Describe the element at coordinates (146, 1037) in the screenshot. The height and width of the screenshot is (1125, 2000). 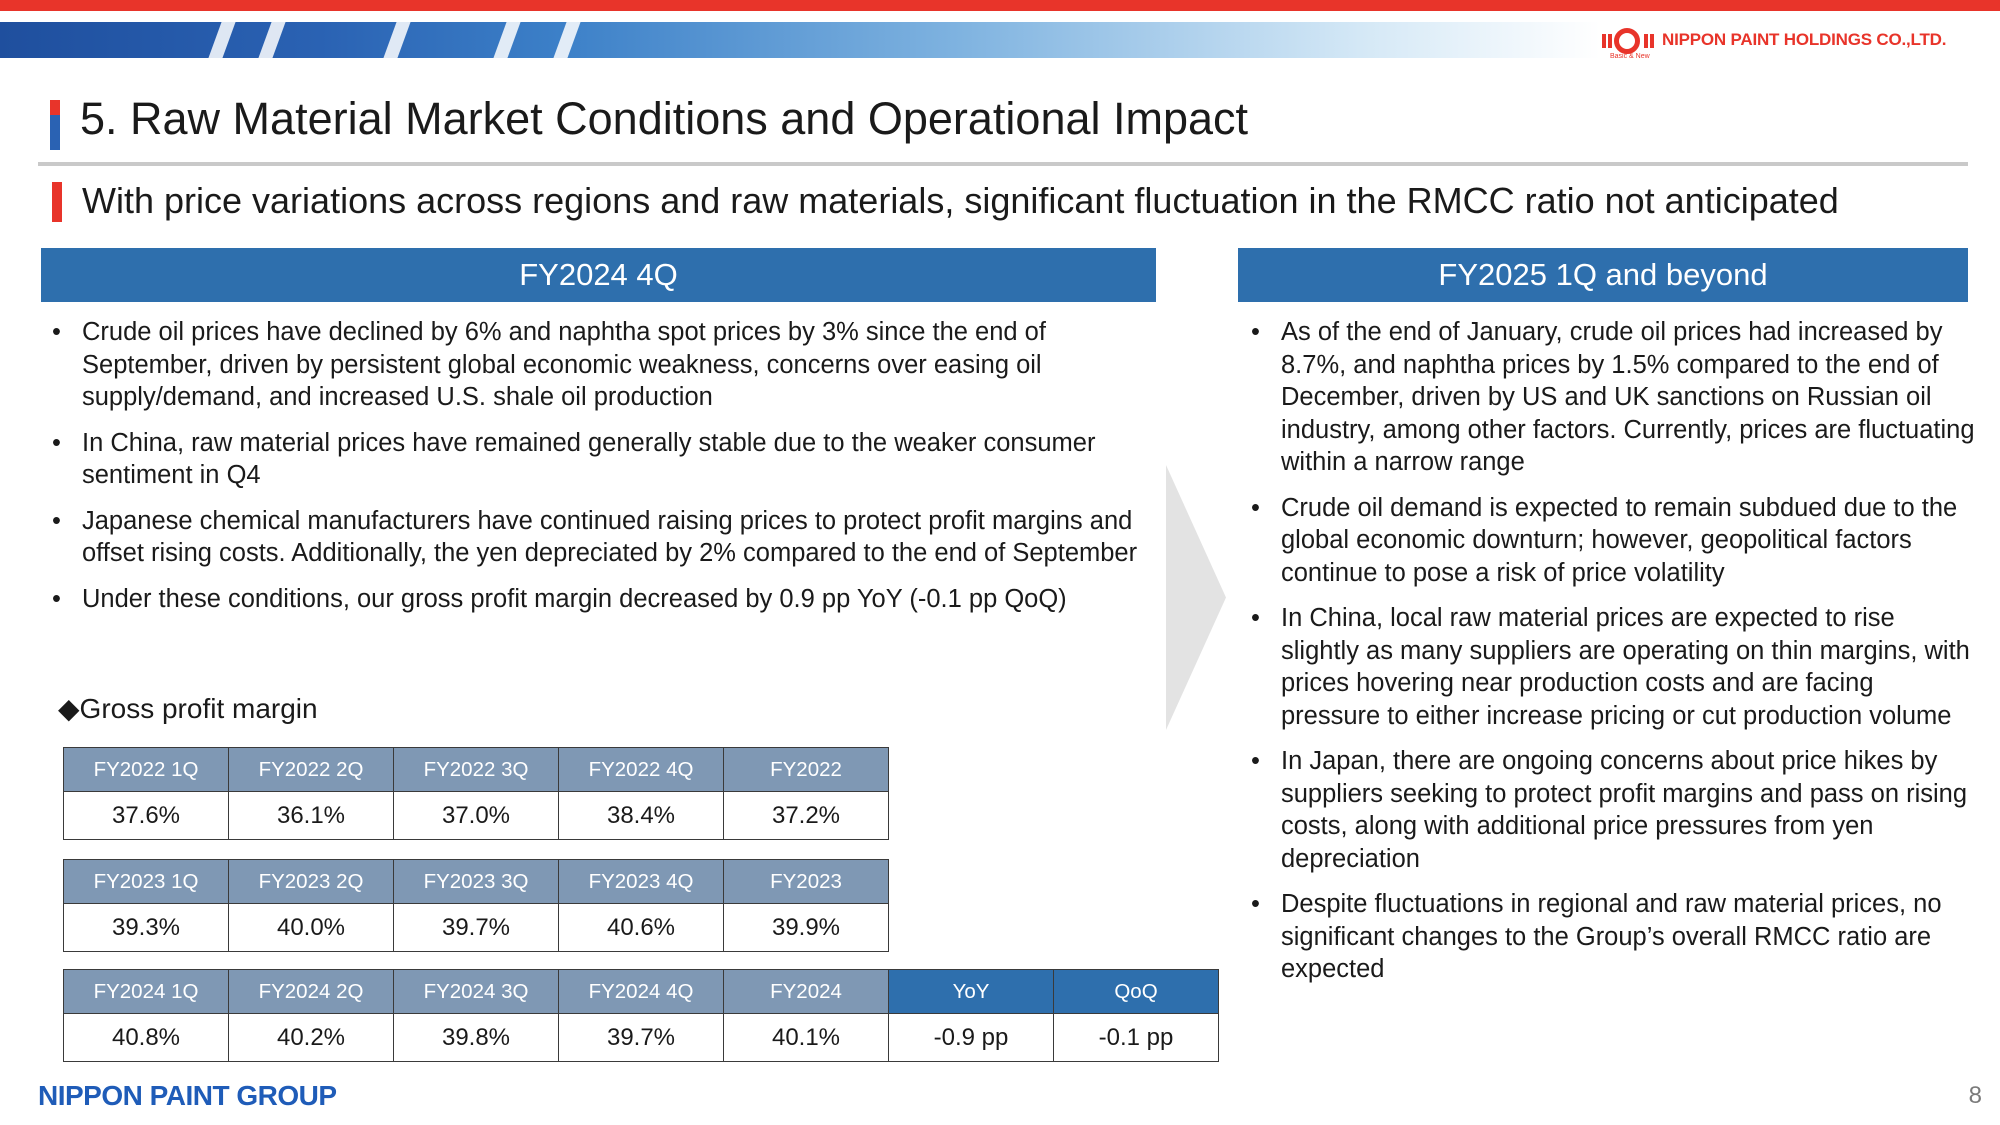
I see `table-cell: 40.8%` at that location.